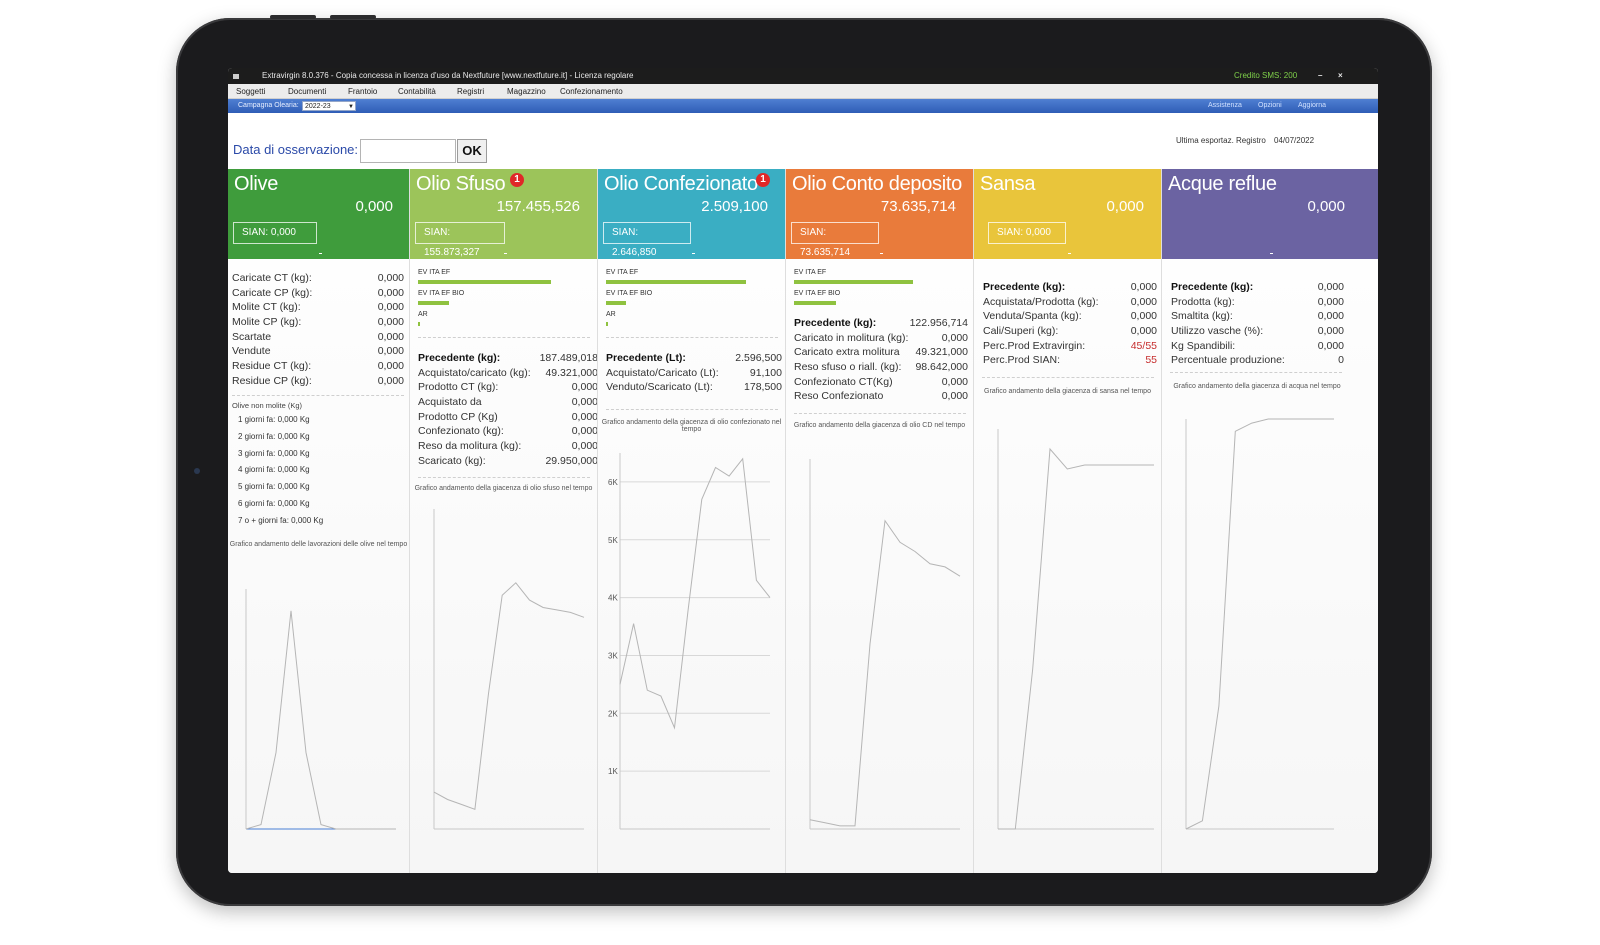 The image size is (1600, 945). What do you see at coordinates (274, 503) in the screenshot?
I see `unmilled-row: 6 giorni fa: 0,000 Kg` at bounding box center [274, 503].